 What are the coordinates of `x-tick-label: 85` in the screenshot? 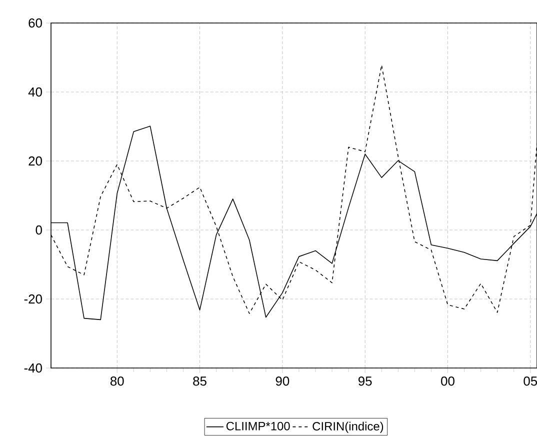 It's located at (199, 381).